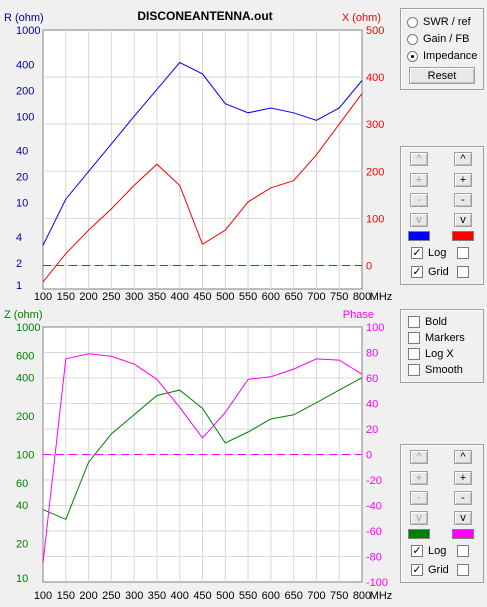  What do you see at coordinates (414, 354) in the screenshot?
I see `logx-check-box` at bounding box center [414, 354].